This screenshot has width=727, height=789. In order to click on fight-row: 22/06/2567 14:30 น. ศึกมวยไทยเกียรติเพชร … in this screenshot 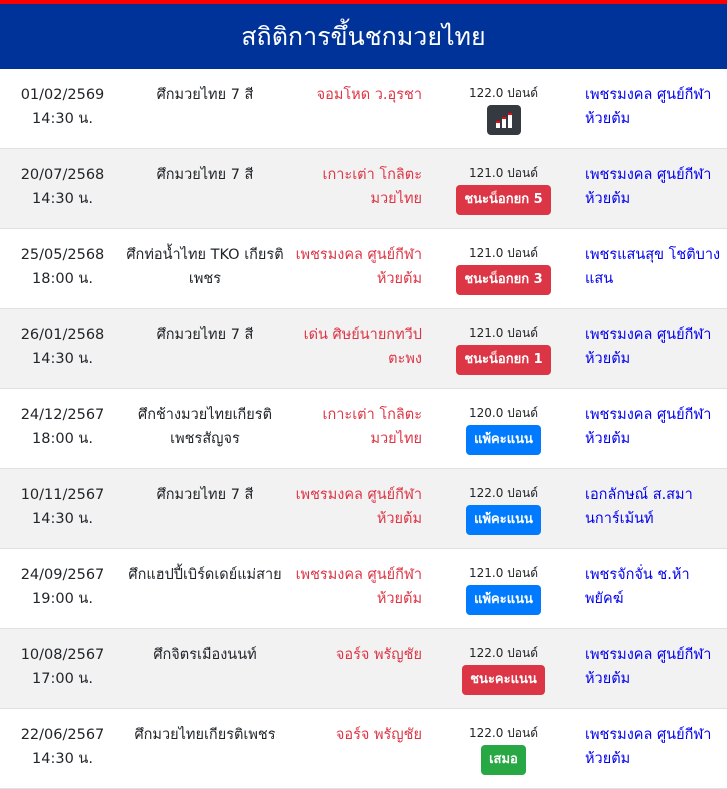, I will do `click(363, 749)`.